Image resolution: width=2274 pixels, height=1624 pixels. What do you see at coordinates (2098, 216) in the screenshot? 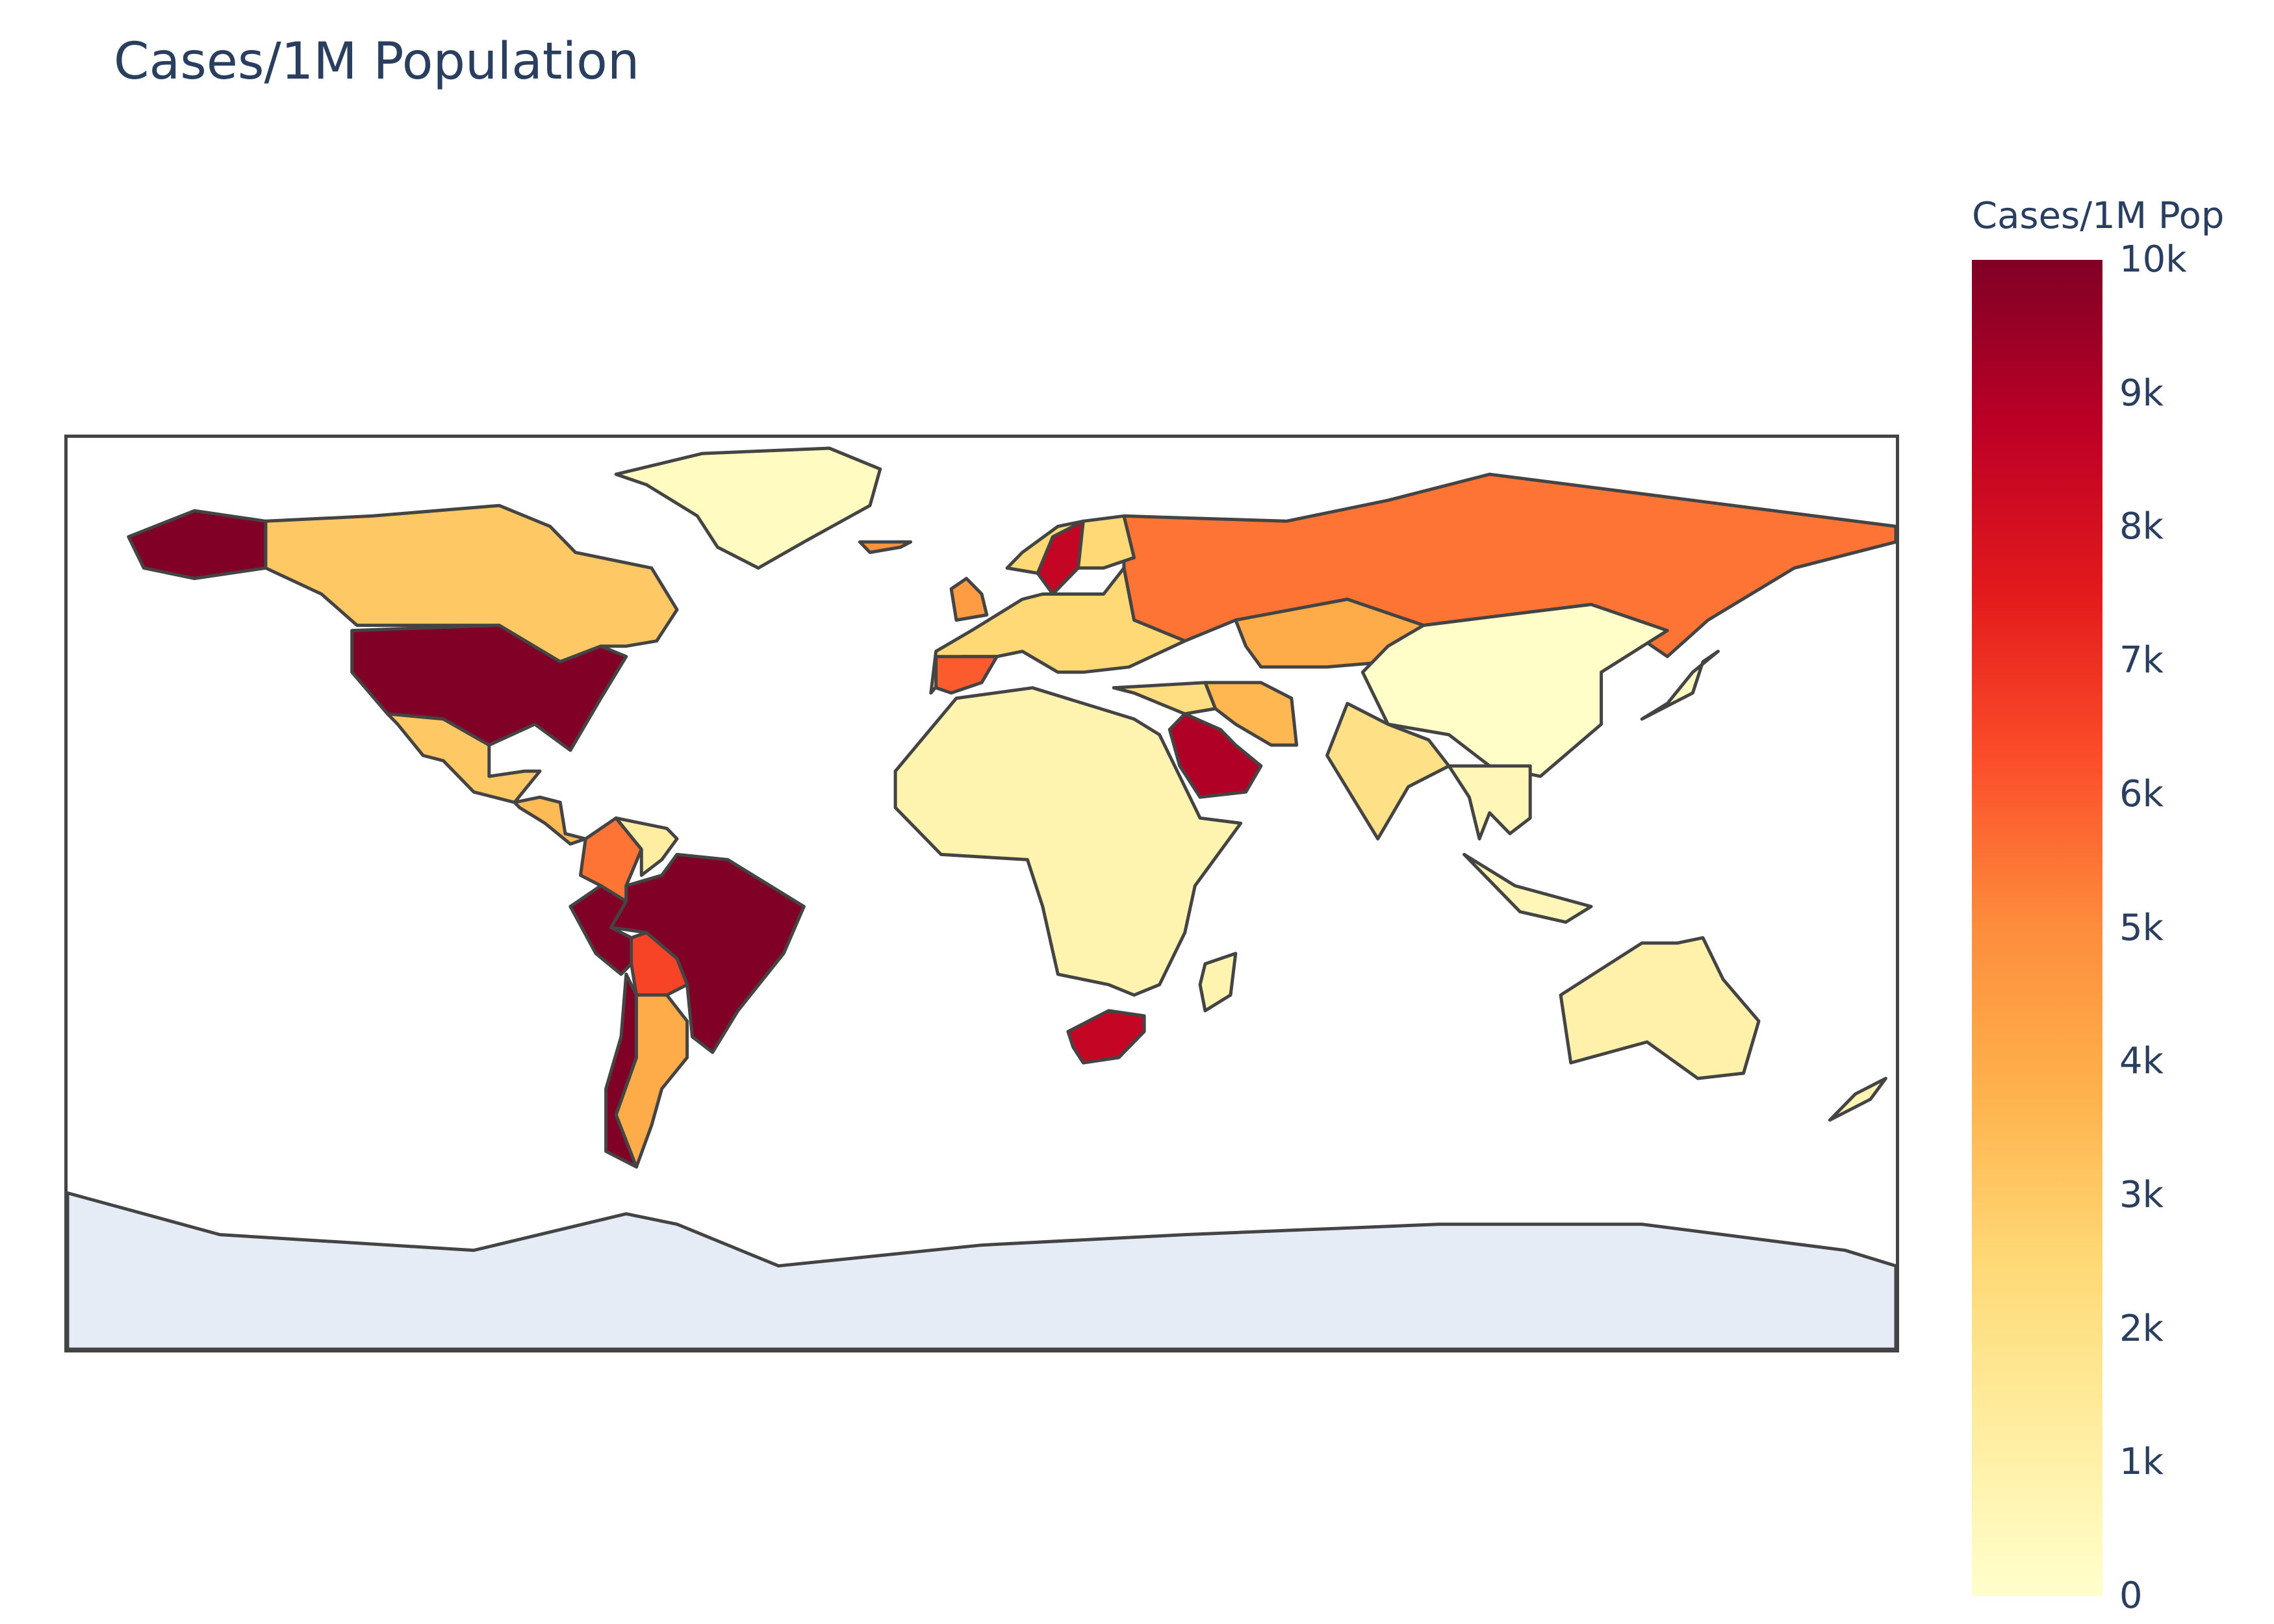
I see `colorbar-title: Cases/1M Pop` at bounding box center [2098, 216].